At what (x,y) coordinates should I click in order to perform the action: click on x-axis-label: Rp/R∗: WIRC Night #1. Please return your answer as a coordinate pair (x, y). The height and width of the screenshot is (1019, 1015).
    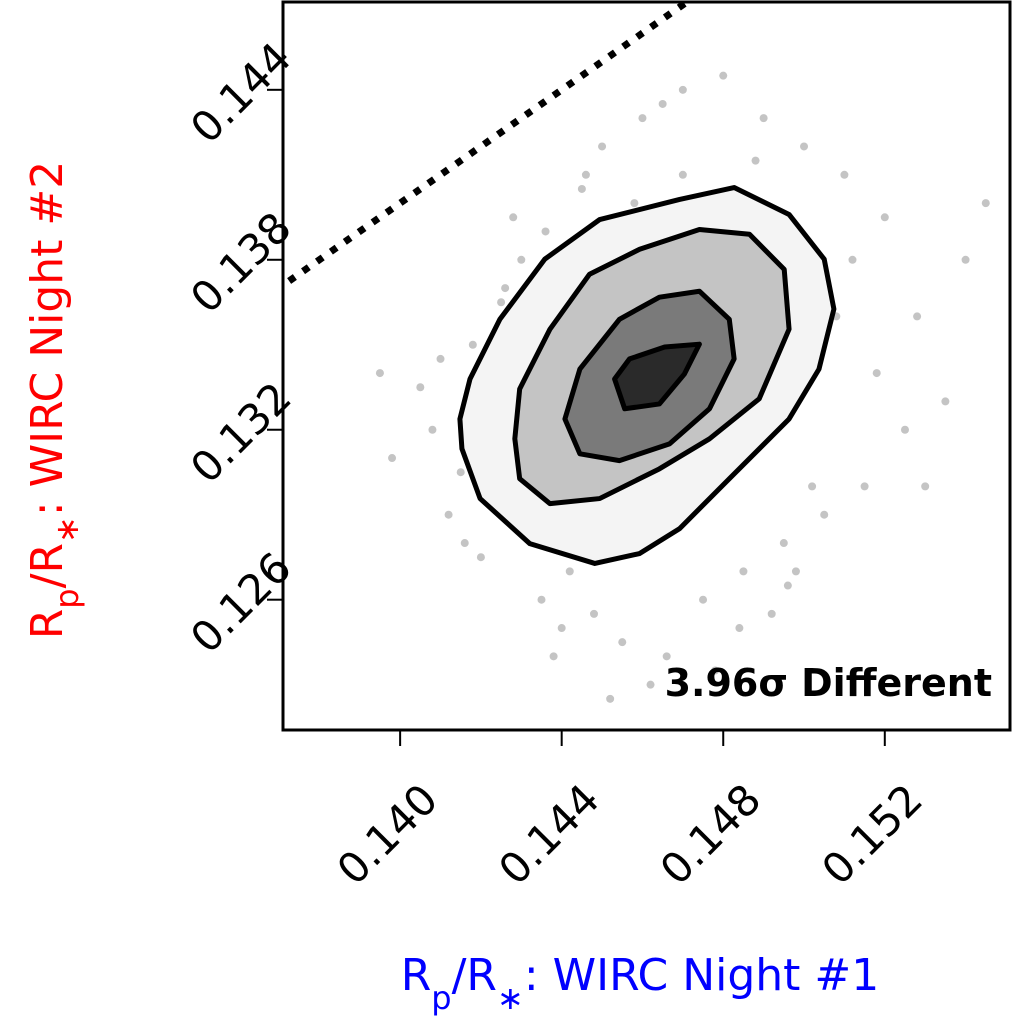
    Looking at the image, I should click on (640, 983).